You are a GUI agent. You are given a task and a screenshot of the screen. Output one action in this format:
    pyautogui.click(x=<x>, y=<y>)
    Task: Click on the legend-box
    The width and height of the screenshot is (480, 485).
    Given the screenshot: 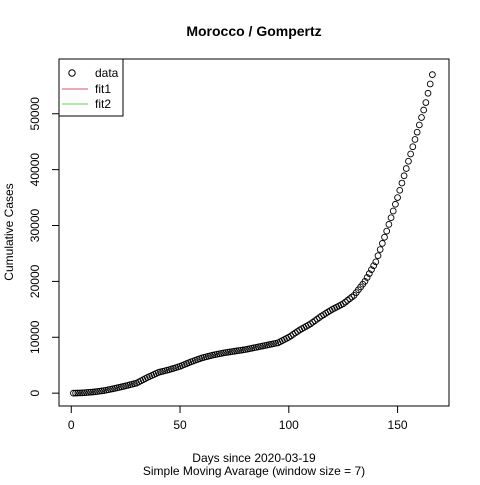 What is the action you would take?
    pyautogui.click(x=91, y=87)
    